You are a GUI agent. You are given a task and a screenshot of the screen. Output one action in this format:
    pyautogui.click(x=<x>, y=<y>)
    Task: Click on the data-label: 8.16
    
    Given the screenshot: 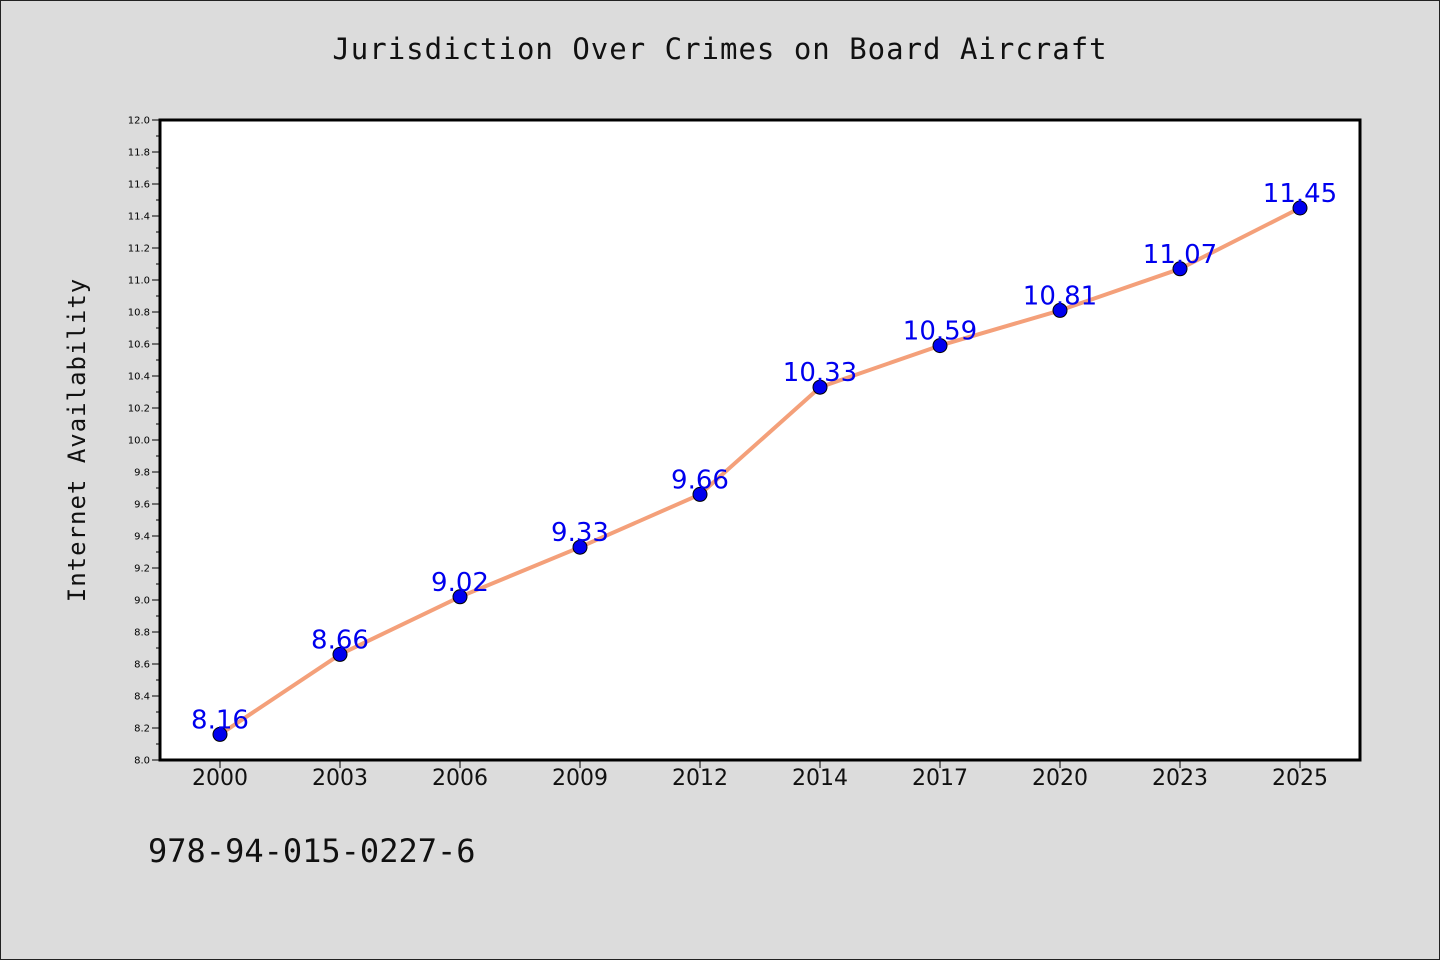 What is the action you would take?
    pyautogui.click(x=220, y=720)
    